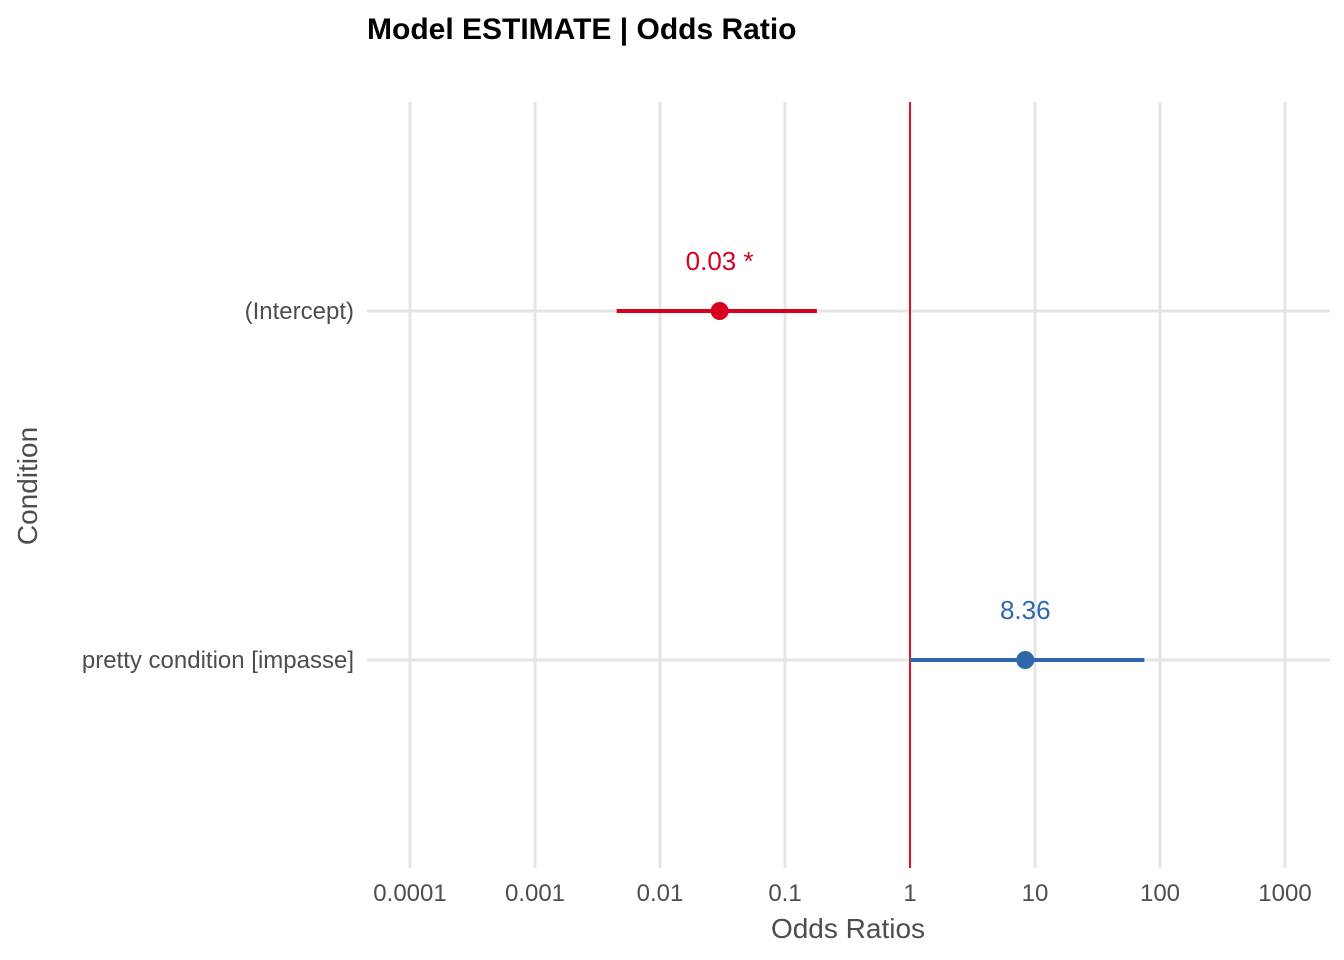 The width and height of the screenshot is (1344, 960). I want to click on x-tick-label: 1, so click(909, 893).